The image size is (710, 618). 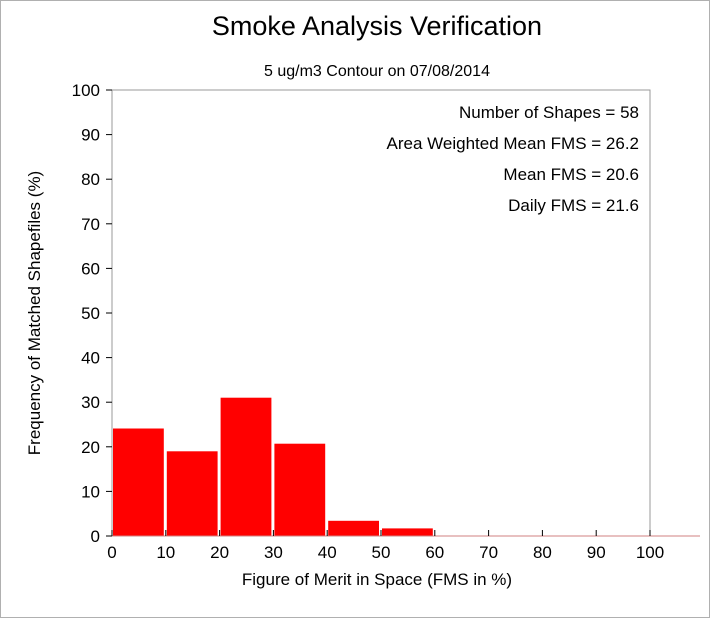 I want to click on y-tick-label: 100, so click(x=86, y=90).